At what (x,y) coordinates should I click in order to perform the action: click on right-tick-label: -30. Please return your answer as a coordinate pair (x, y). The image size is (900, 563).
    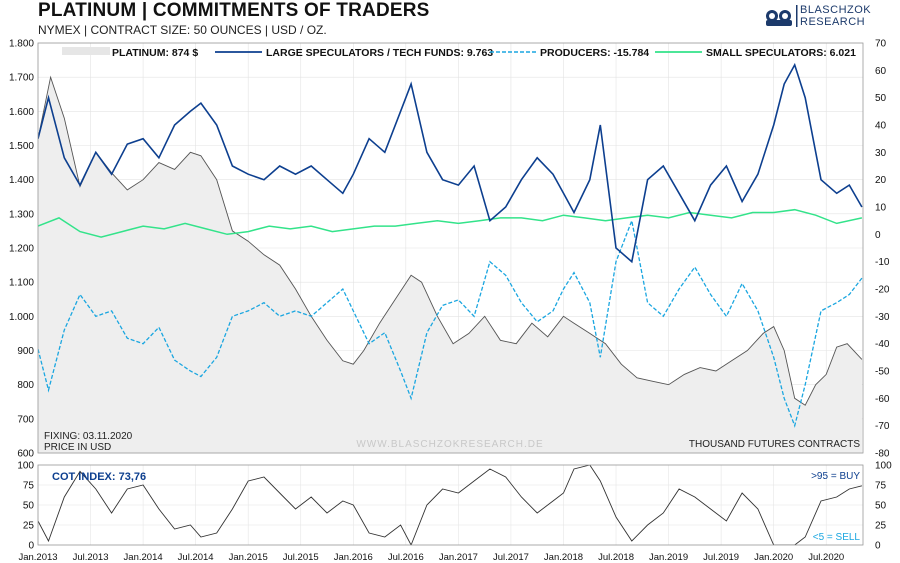
    Looking at the image, I should click on (882, 317).